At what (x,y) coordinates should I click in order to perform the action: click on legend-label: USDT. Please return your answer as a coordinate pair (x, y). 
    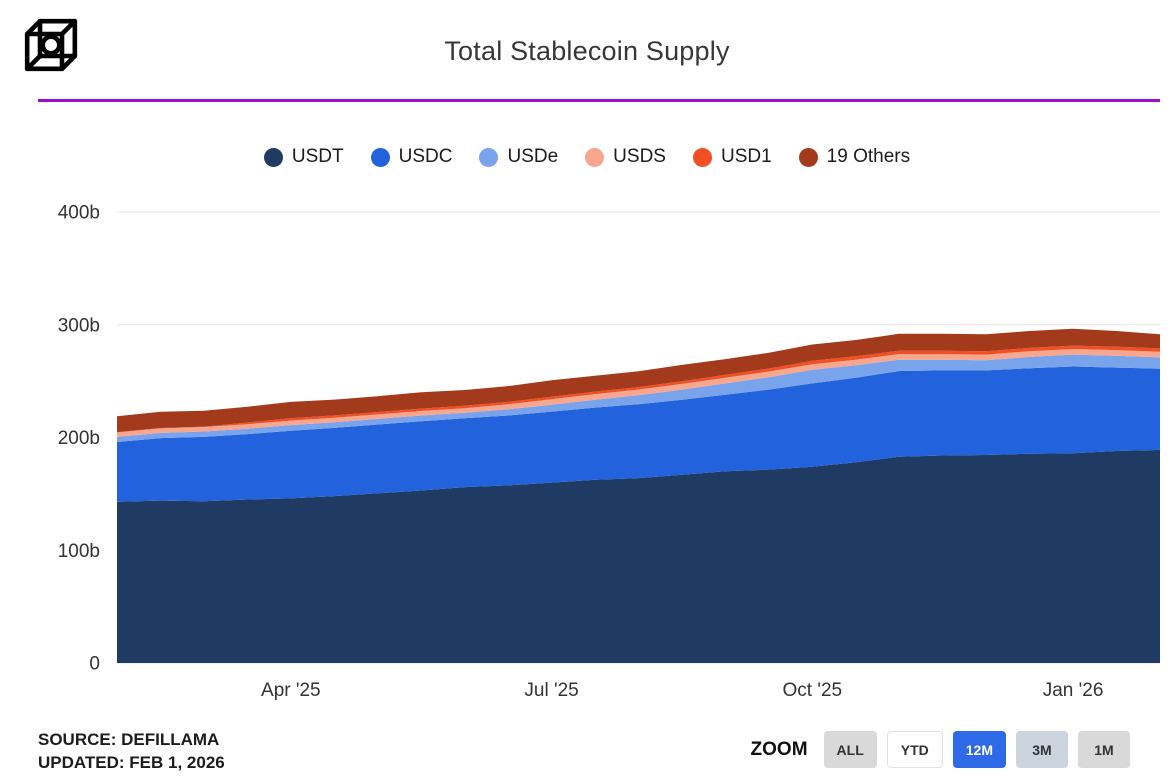
    Looking at the image, I should click on (317, 156).